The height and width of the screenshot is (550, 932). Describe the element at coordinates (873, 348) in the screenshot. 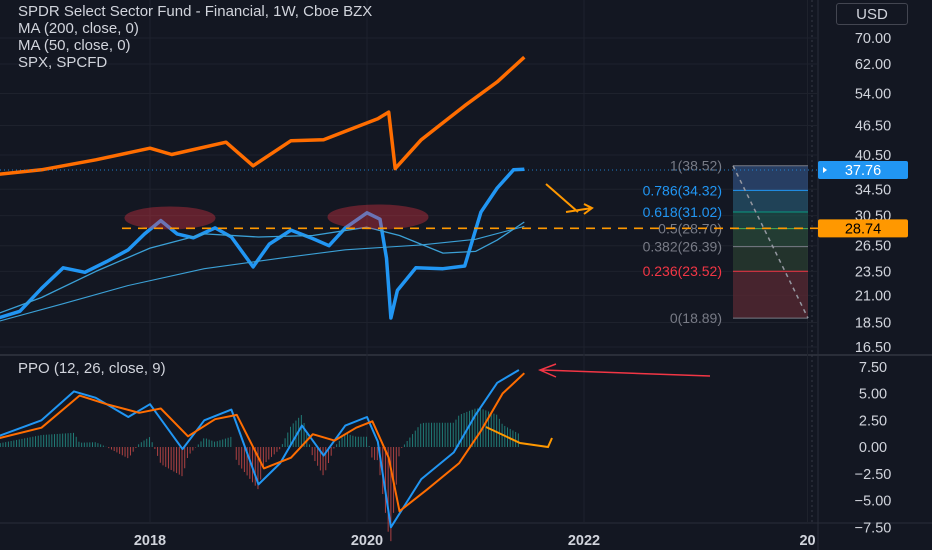

I see `y-tick-label: 16.50` at that location.